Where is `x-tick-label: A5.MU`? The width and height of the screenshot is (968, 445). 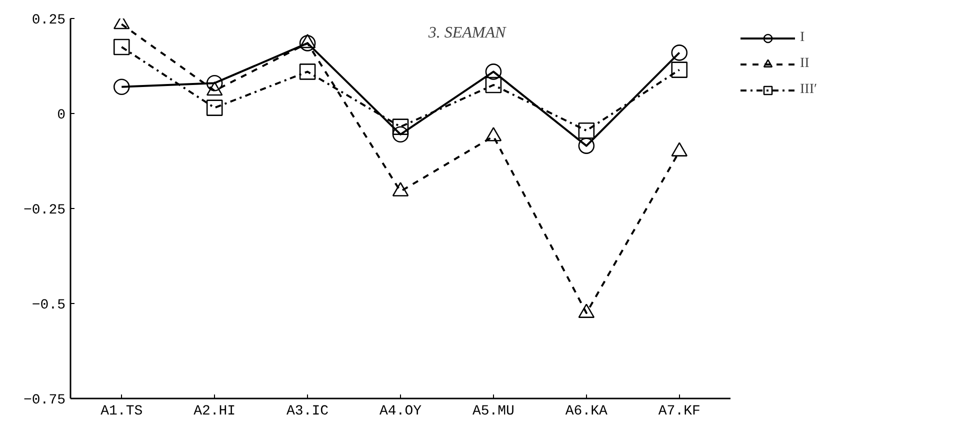
x-tick-label: A5.MU is located at coordinates (493, 412).